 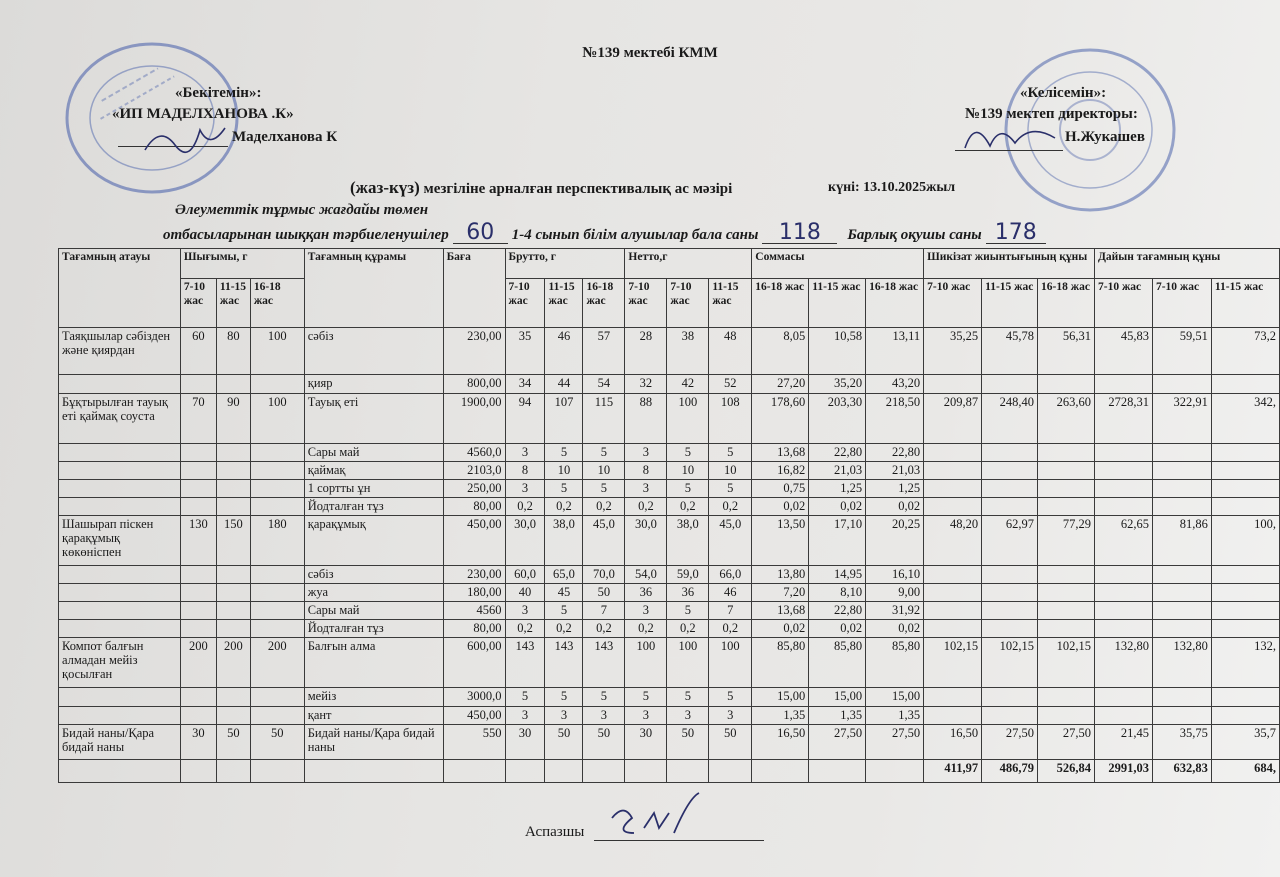 I want to click on price-cell: 80,00, so click(x=474, y=628).